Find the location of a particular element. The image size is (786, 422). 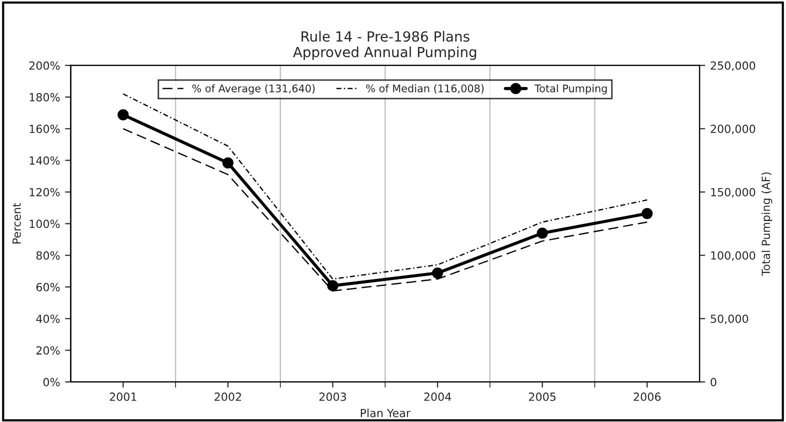

x-tick-label: 2005 is located at coordinates (542, 396).